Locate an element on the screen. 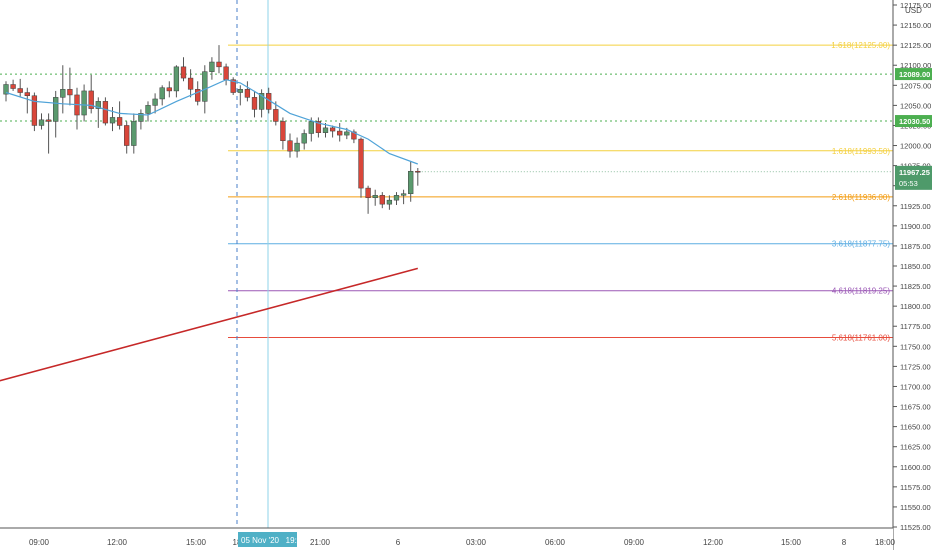  trend-line-group is located at coordinates (209, 324).